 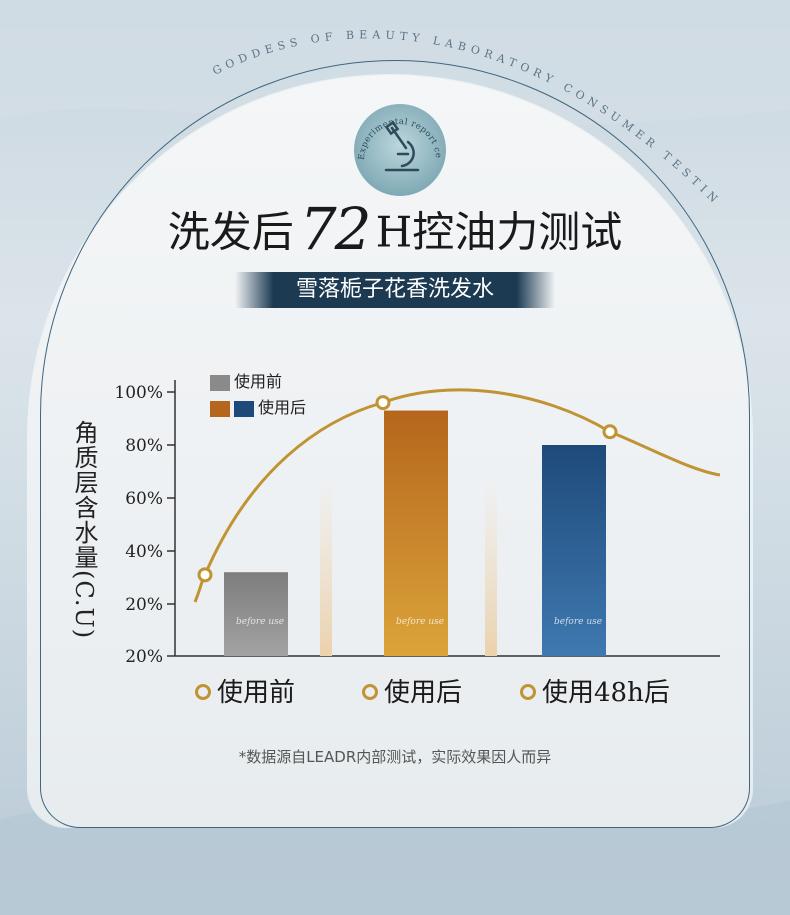 I want to click on legend-swatch-after-blue, so click(x=244, y=408).